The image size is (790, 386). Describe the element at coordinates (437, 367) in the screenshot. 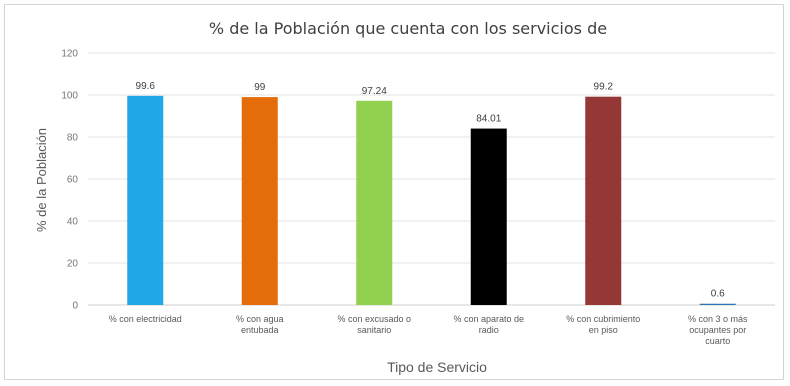

I see `x-axis-label: Tipo de Servicio` at that location.